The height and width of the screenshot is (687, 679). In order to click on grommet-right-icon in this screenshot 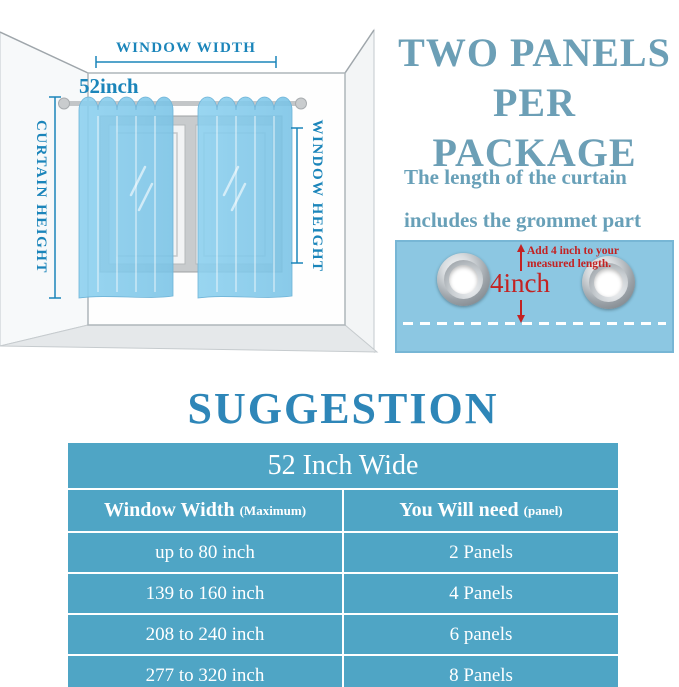, I will do `click(608, 282)`.